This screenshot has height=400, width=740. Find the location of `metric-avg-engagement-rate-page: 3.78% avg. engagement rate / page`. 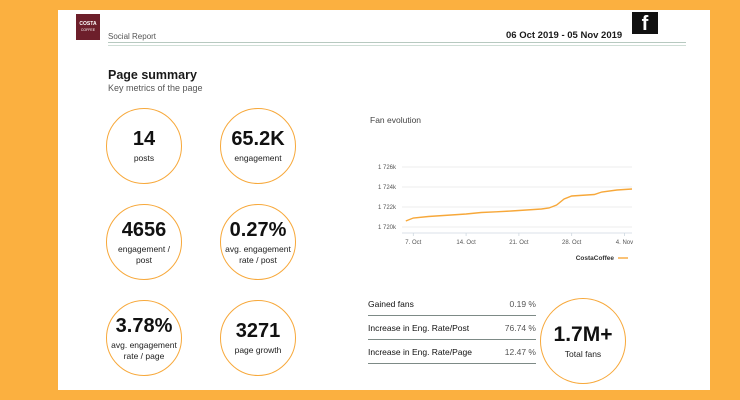

metric-avg-engagement-rate-page: 3.78% avg. engagement rate / page is located at coordinates (144, 338).